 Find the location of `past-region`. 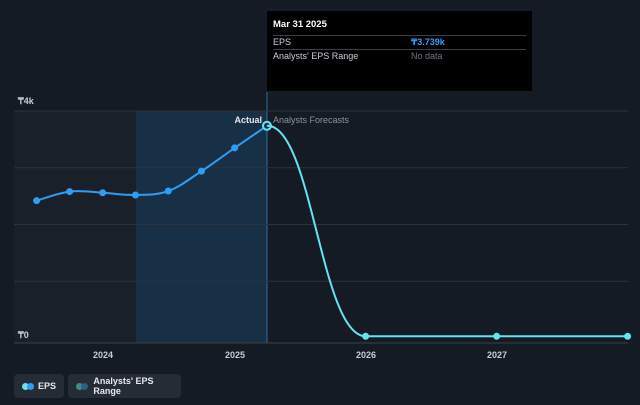

past-region is located at coordinates (75, 227).